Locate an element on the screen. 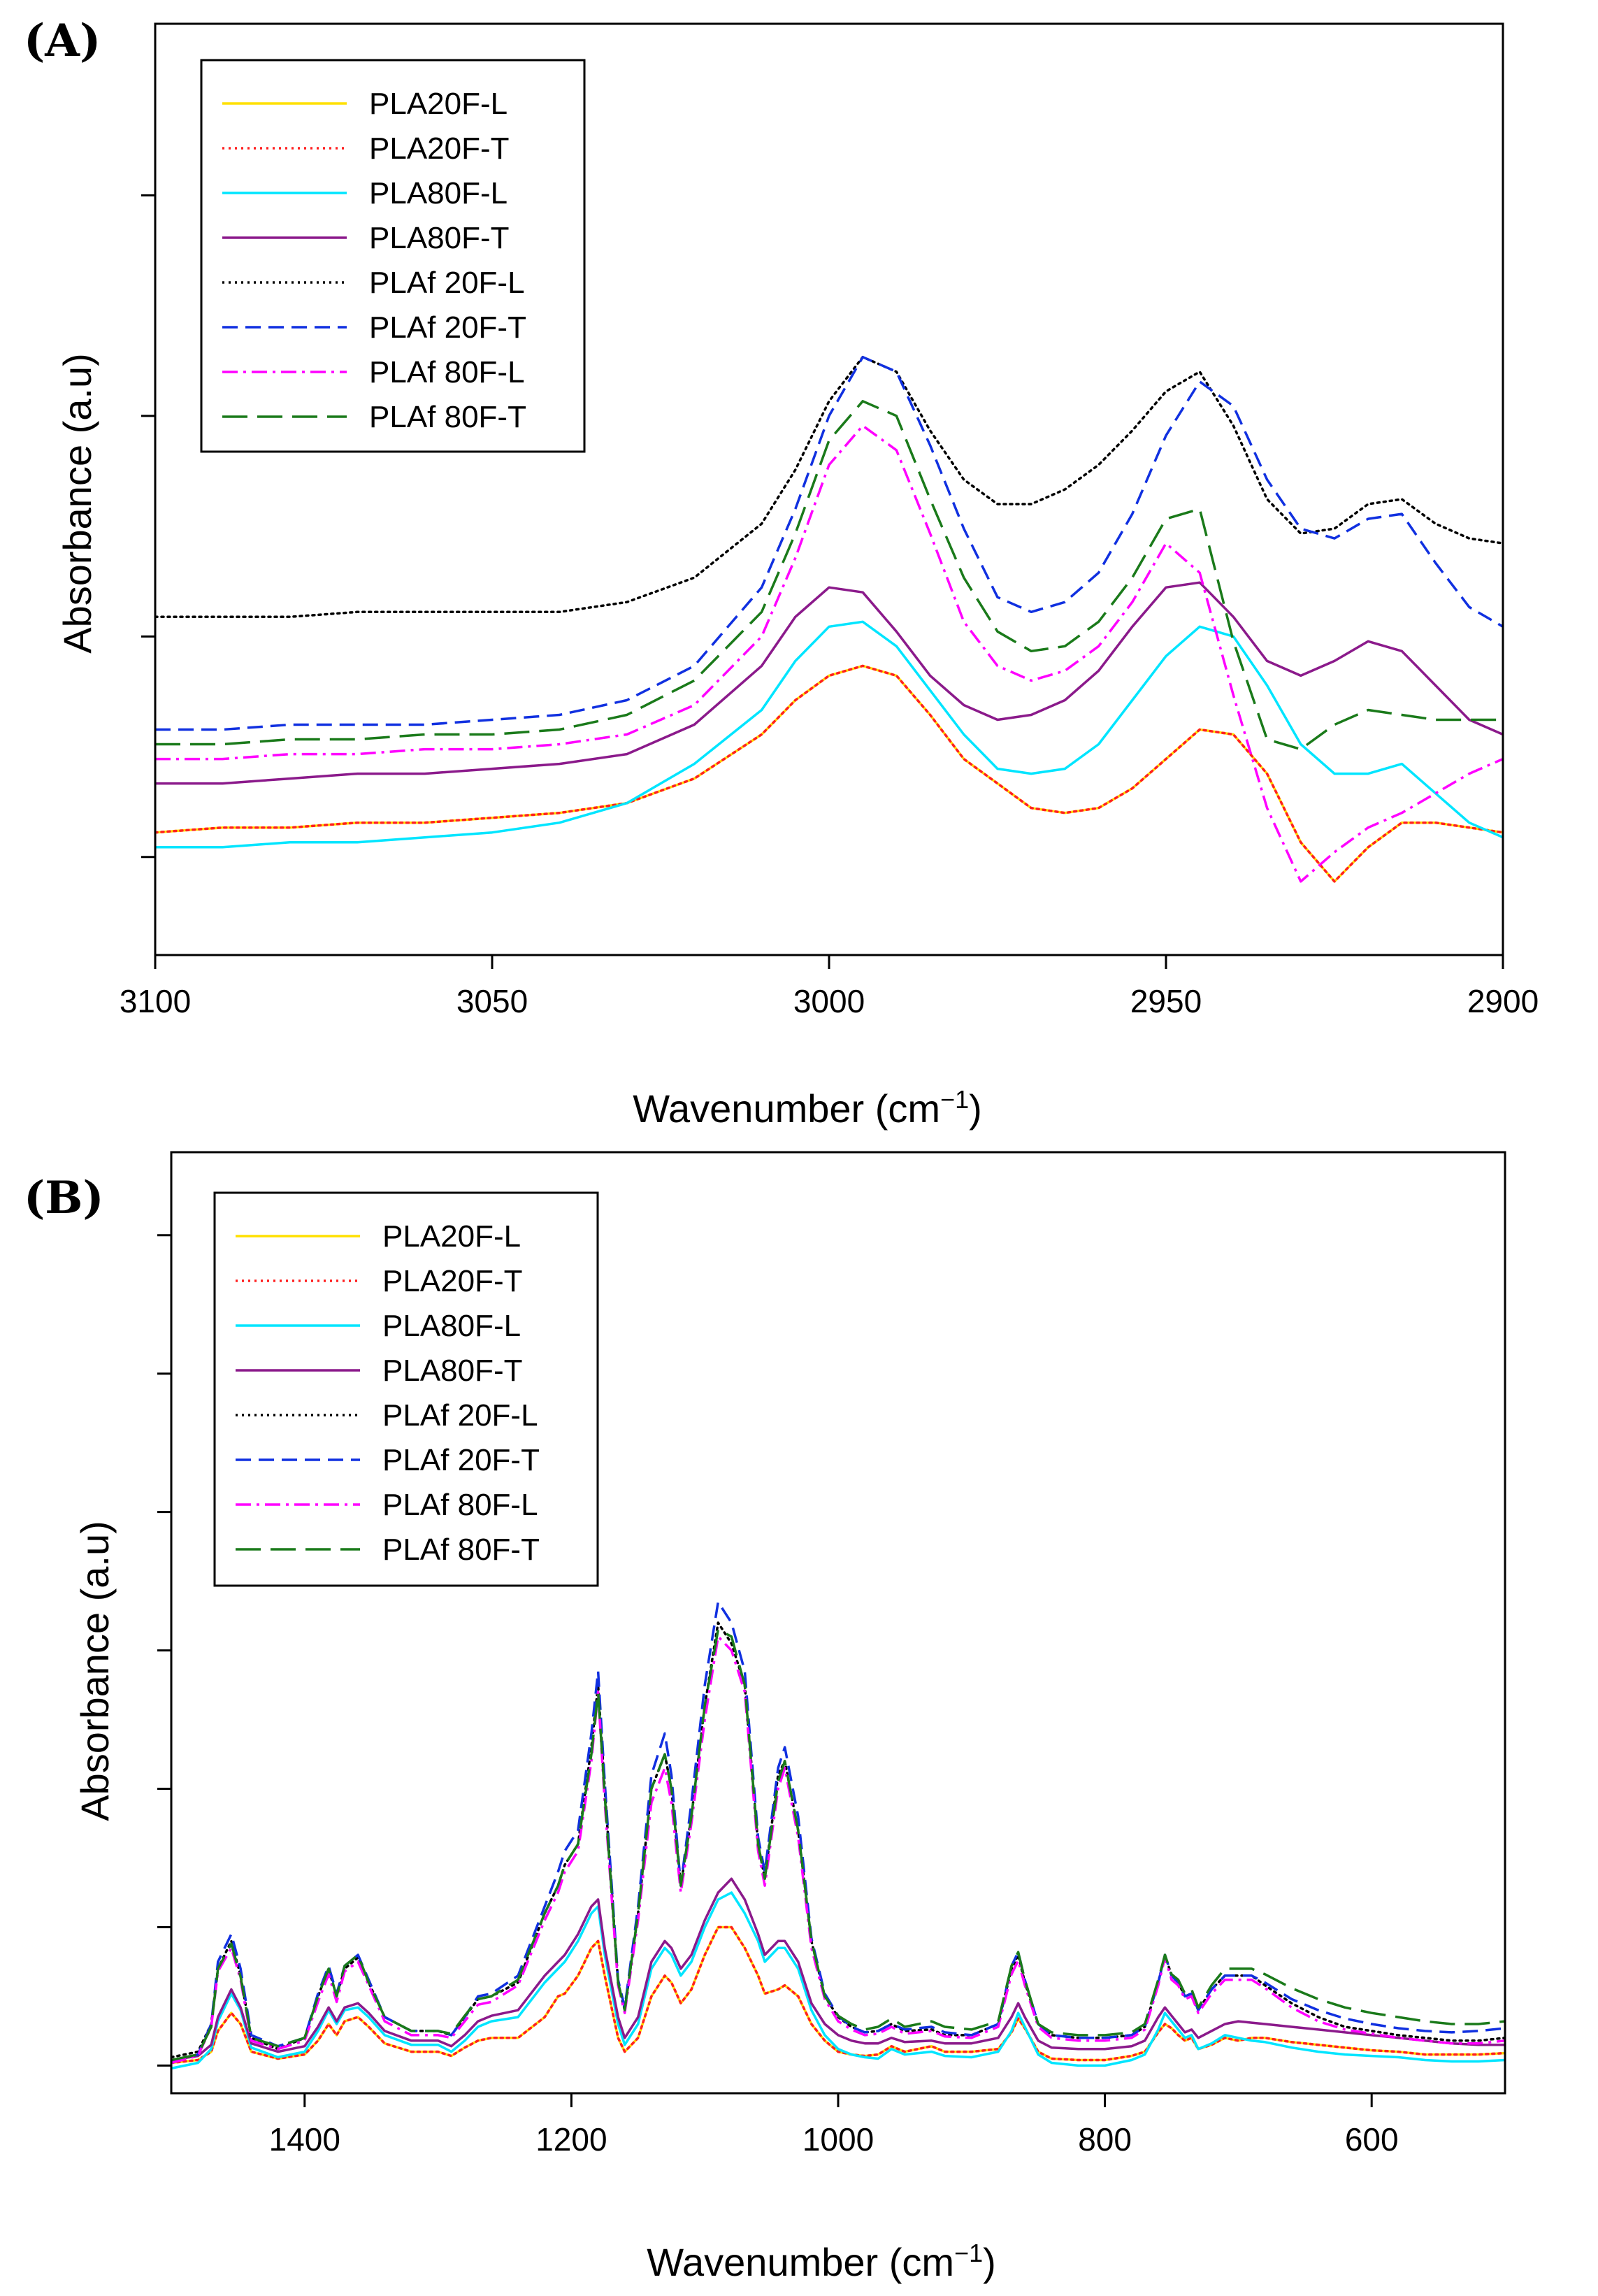  legend-label-a-3: PLA80F-T is located at coordinates (439, 238).